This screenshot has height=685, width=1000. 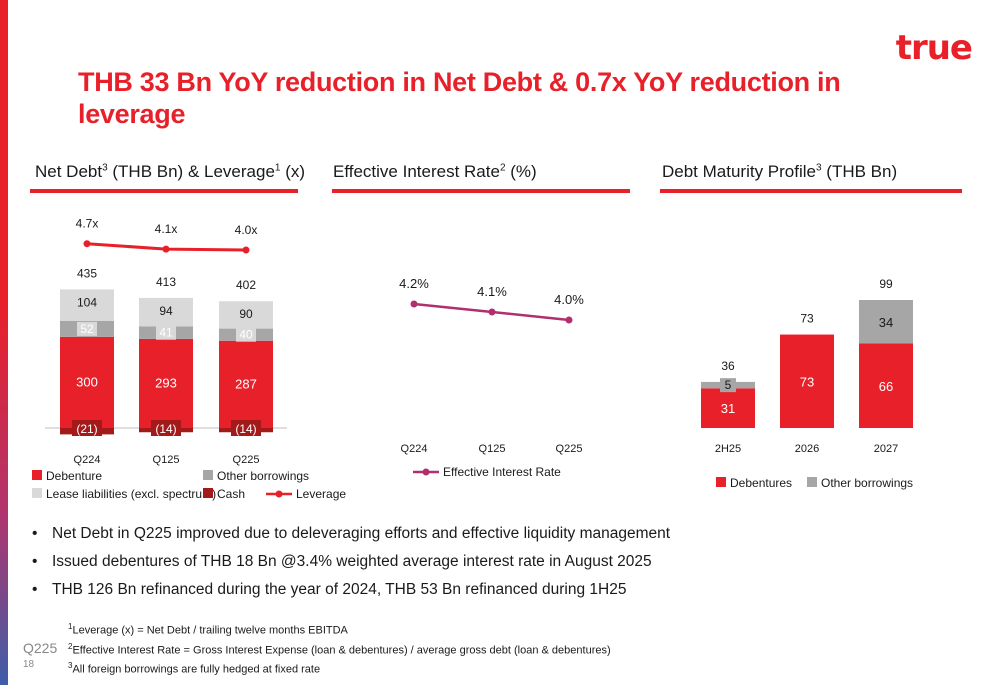 I want to click on true-logo: true, so click(x=934, y=48).